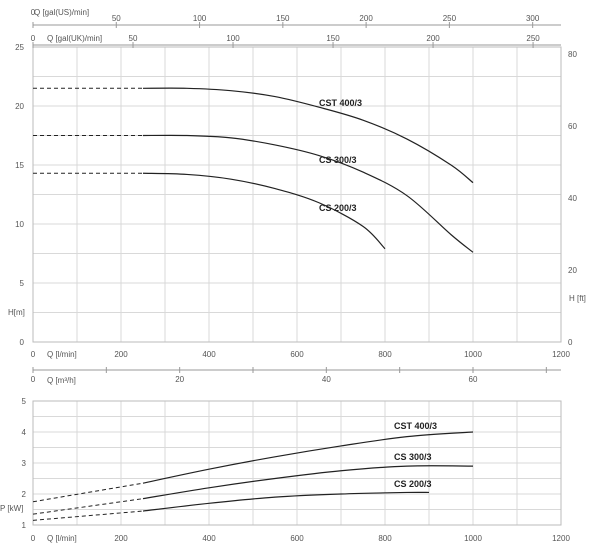 The height and width of the screenshot is (554, 596). Describe the element at coordinates (233, 38) in the screenshot. I see `uk-gal-tick-label: 100` at that location.